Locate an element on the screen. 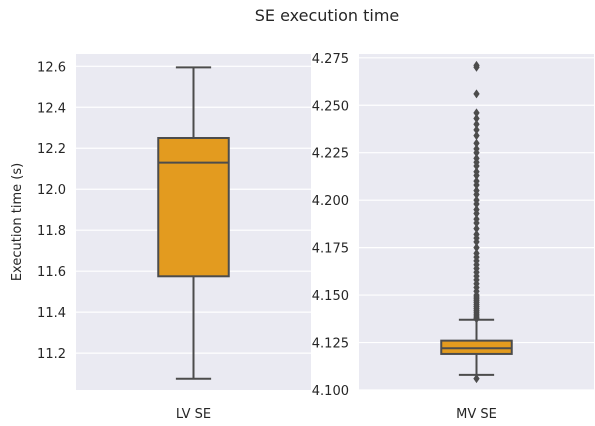  y-tick-label: 4.225 is located at coordinates (330, 154).